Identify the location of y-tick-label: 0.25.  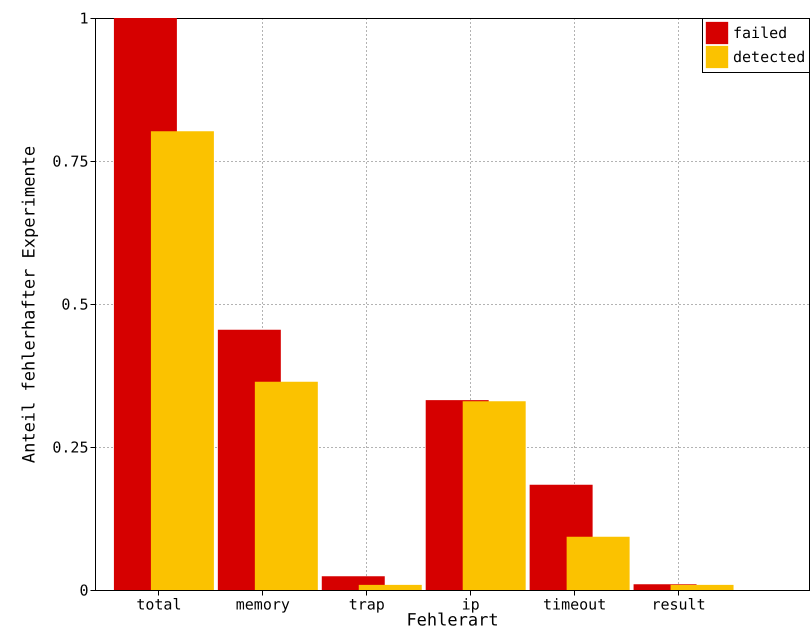
(70, 447).